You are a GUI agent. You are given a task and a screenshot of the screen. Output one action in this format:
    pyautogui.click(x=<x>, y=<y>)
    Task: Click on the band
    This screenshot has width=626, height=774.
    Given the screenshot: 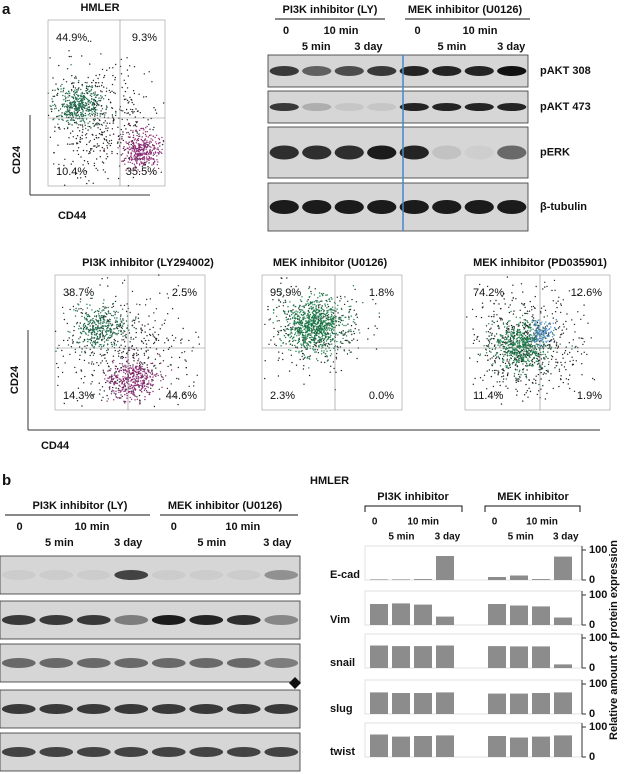 What is the action you would take?
    pyautogui.click(x=381, y=71)
    